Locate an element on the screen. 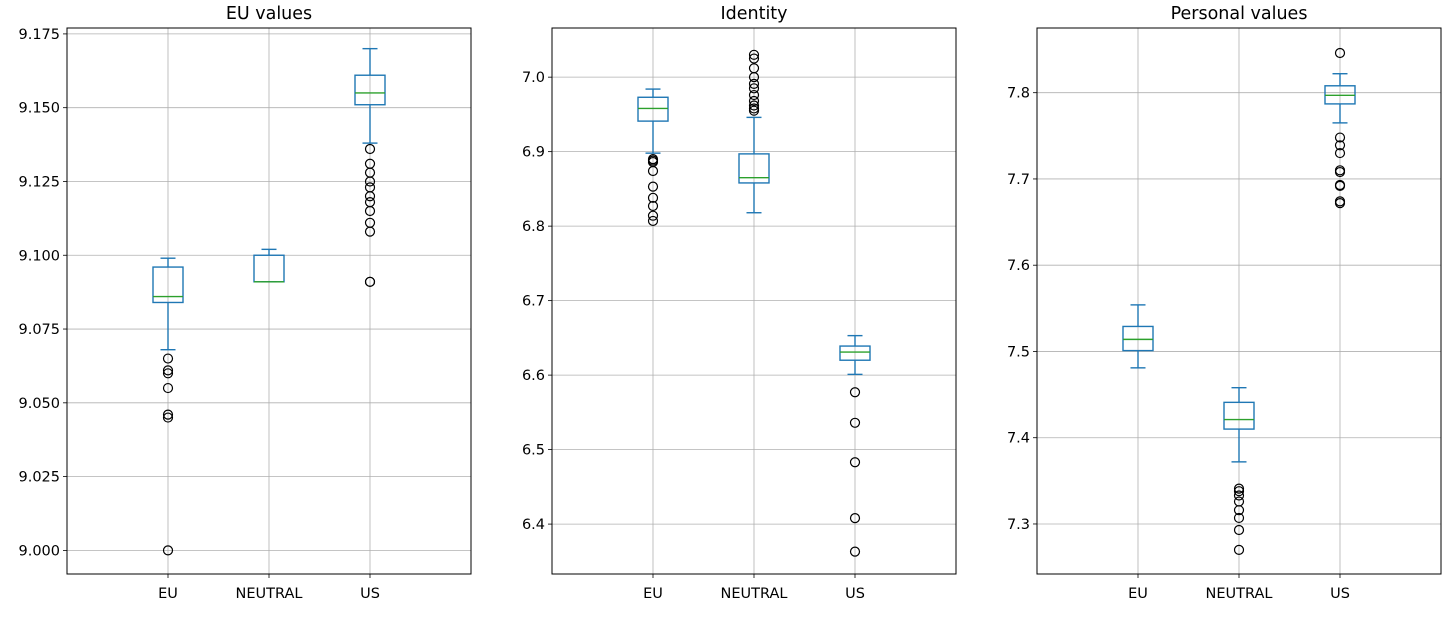 Image resolution: width=1451 pixels, height=618 pixels. y-tick-label: 7.4 is located at coordinates (1018, 439).